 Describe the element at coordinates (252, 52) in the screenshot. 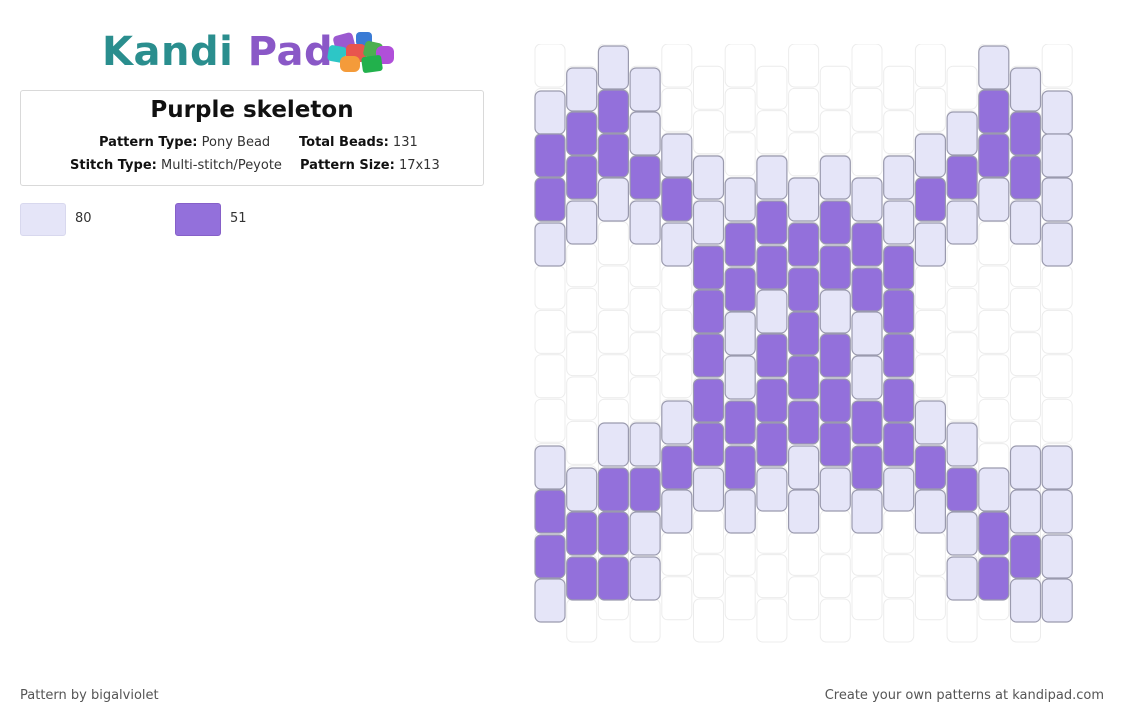

I see `kandi-pad-logo: Kandi Pad` at that location.